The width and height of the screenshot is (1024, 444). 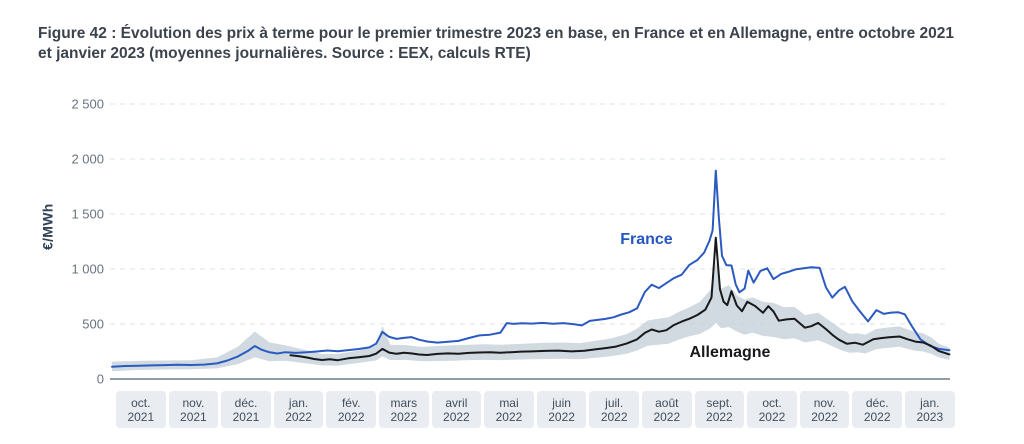 I want to click on x-tick-box: déc. 2021, so click(x=246, y=409).